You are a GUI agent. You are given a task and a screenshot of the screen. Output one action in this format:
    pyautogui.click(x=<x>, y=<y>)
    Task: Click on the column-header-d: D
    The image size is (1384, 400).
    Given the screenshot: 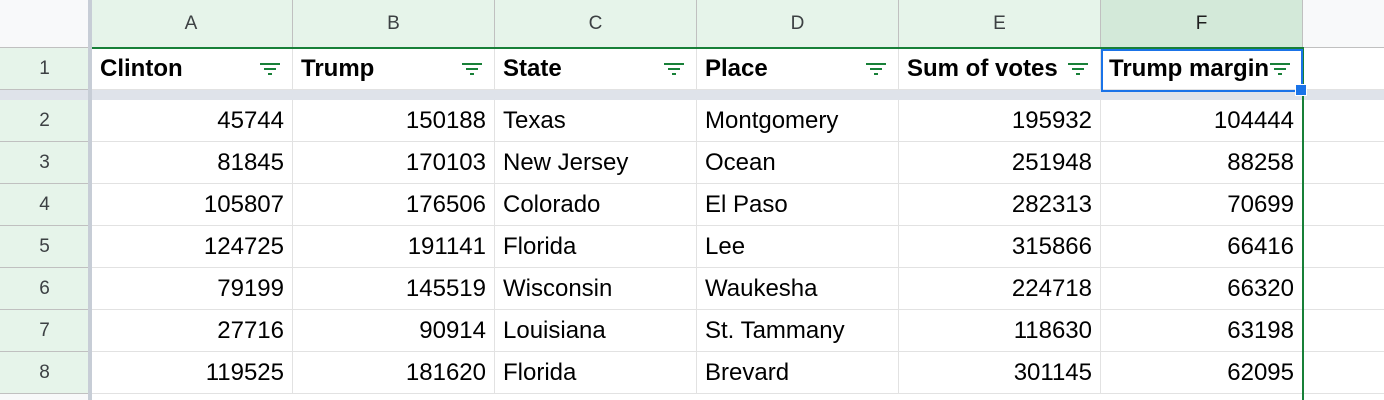 What is the action you would take?
    pyautogui.click(x=798, y=24)
    